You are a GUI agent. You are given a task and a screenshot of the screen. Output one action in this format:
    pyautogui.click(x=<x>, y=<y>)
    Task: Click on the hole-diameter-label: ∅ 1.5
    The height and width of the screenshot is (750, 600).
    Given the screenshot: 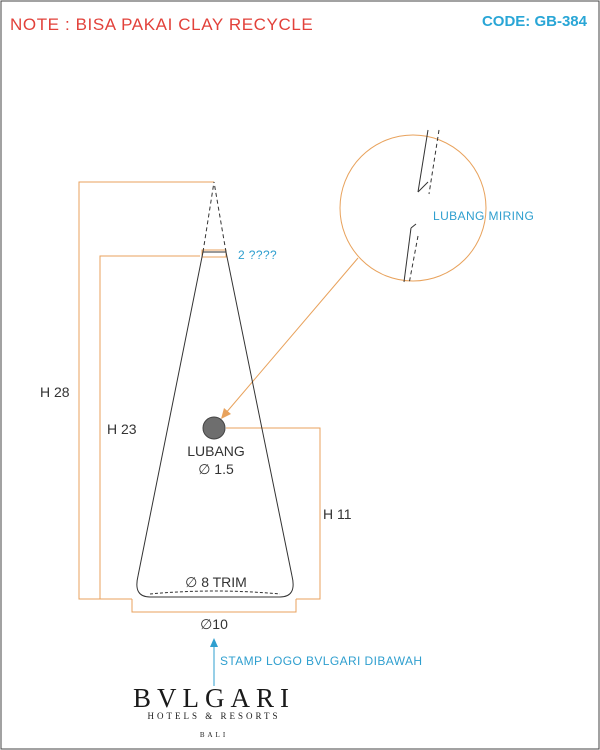 What is the action you would take?
    pyautogui.click(x=216, y=469)
    